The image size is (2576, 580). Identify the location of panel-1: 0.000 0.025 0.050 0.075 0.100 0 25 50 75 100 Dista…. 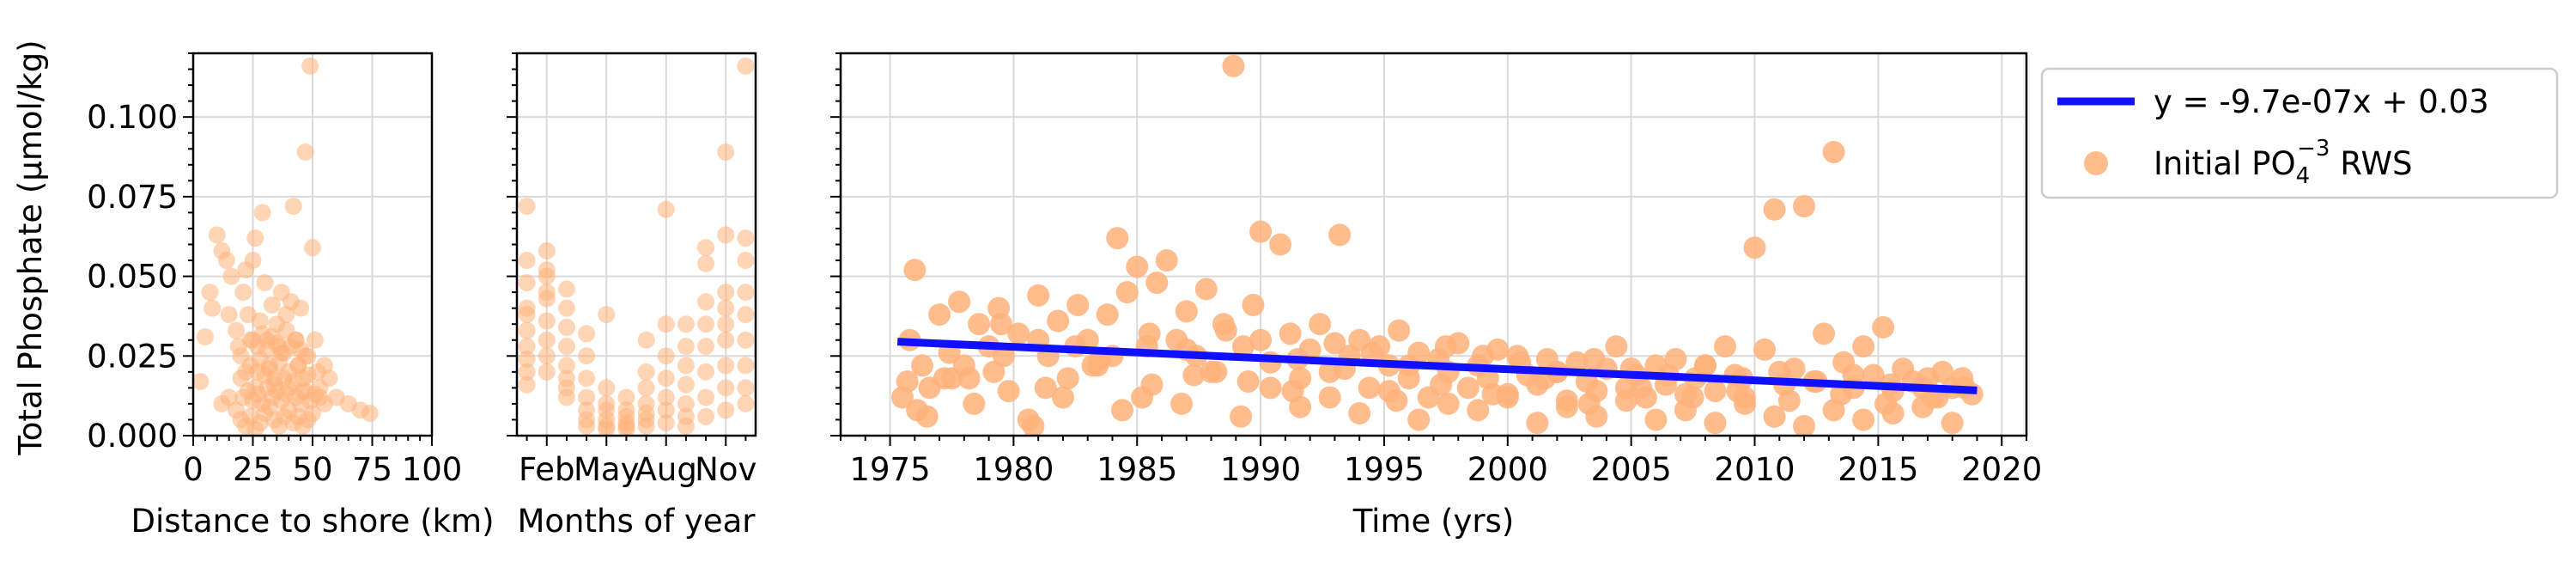
(291, 296).